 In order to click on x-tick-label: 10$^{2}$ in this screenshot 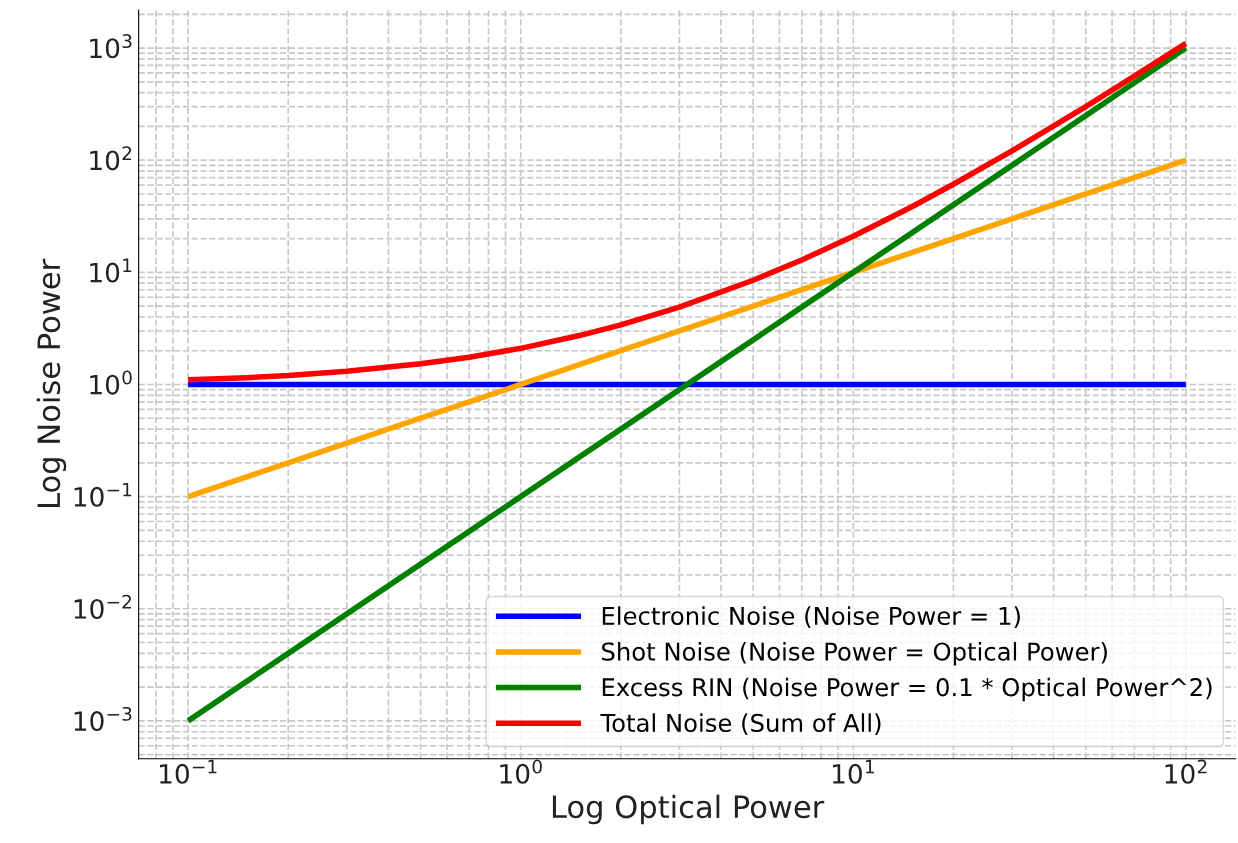, I will do `click(1186, 771)`.